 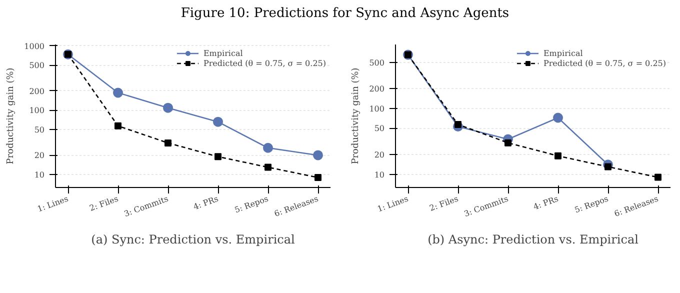 What do you see at coordinates (345, 14) in the screenshot?
I see `chart-title: Figure 10: Predictions for Sync and Async Agents` at bounding box center [345, 14].